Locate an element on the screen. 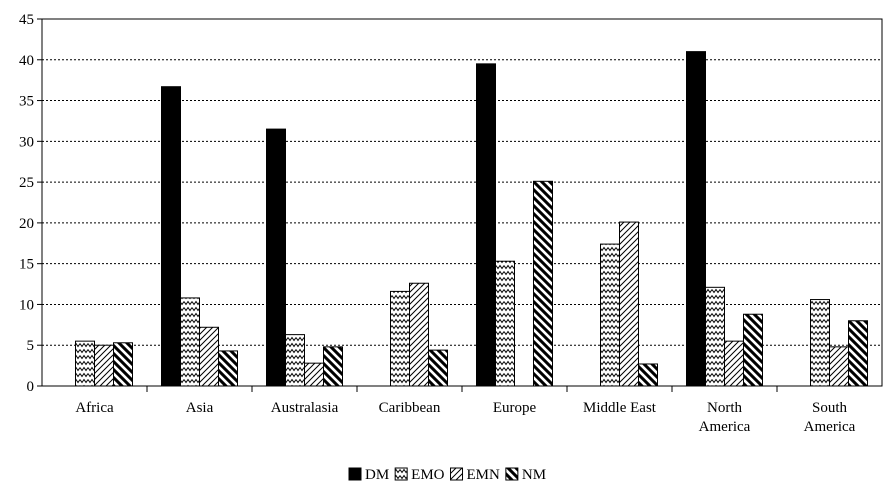 The height and width of the screenshot is (489, 887). category-label: North is located at coordinates (724, 408).